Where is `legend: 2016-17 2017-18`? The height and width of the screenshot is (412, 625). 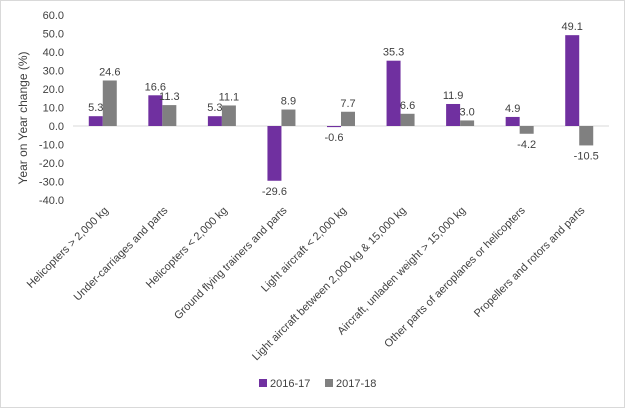
legend: 2016-17 2017-18 is located at coordinates (317, 384).